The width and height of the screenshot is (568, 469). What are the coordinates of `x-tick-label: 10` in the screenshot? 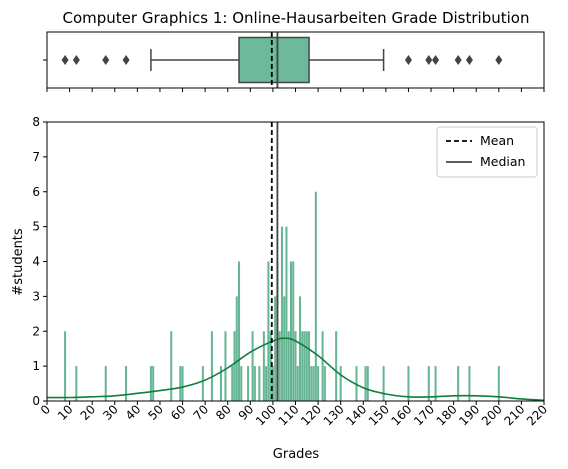 It's located at (65, 412).